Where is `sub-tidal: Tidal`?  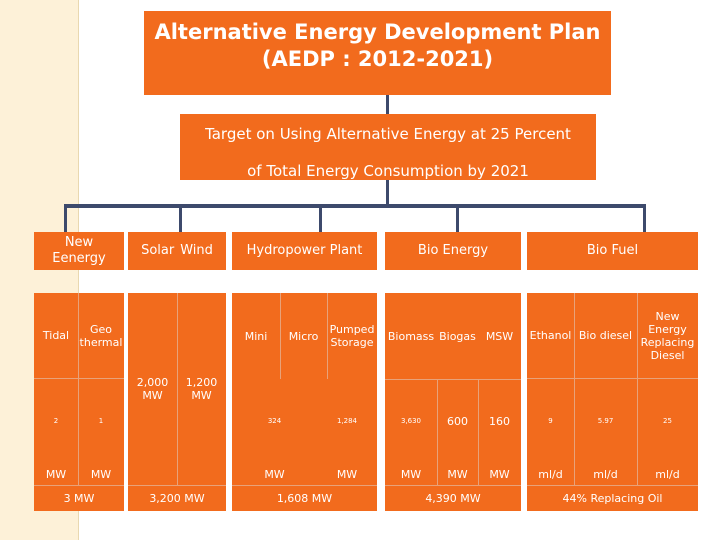 sub-tidal: Tidal is located at coordinates (56, 335).